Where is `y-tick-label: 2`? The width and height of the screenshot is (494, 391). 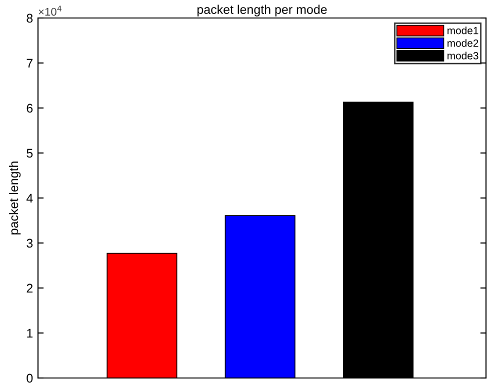 y-tick-label: 2 is located at coordinates (29, 288).